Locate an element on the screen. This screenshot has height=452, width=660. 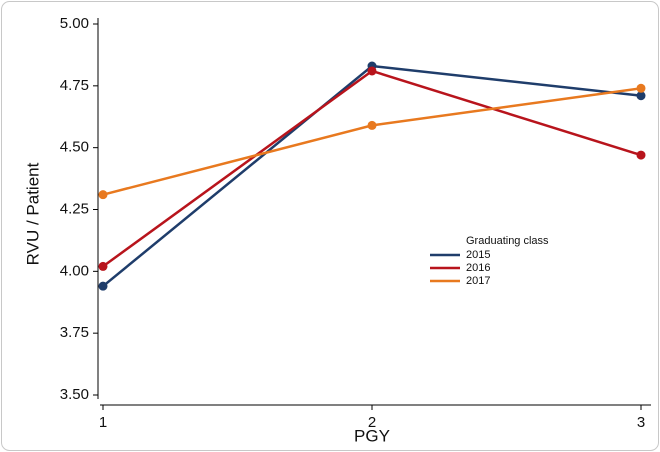
x-tick-label: 2 is located at coordinates (372, 422).